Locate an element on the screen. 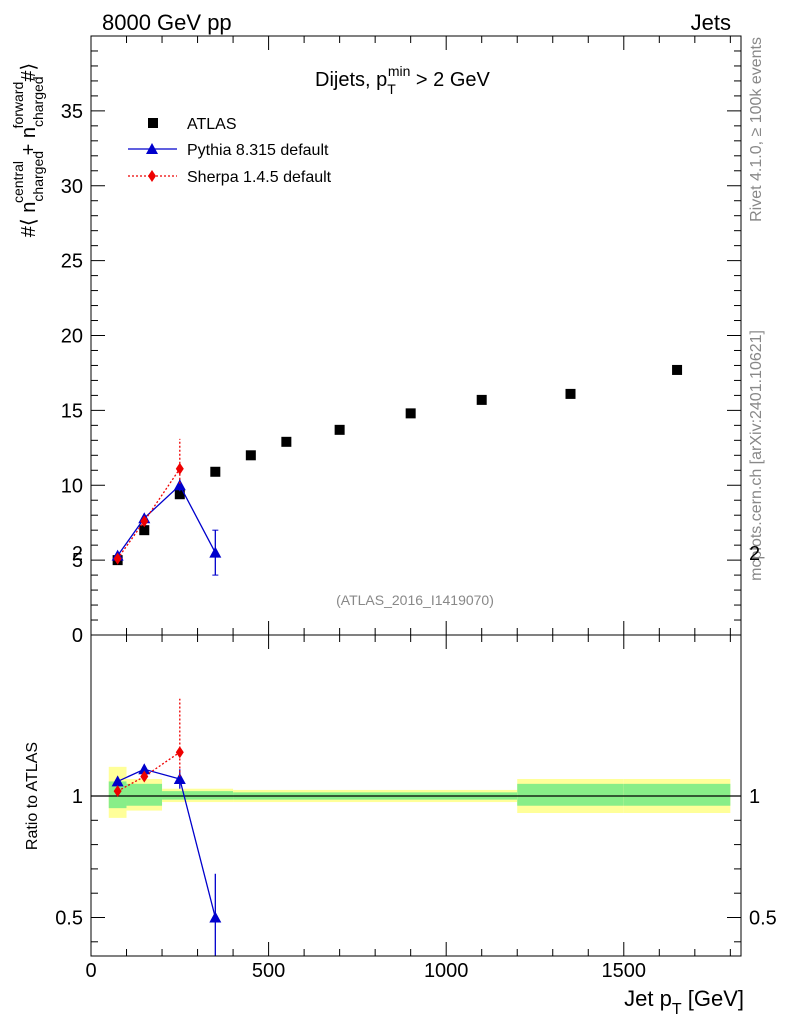 The height and width of the screenshot is (1024, 786). legend-pythia-marker is located at coordinates (152, 148).